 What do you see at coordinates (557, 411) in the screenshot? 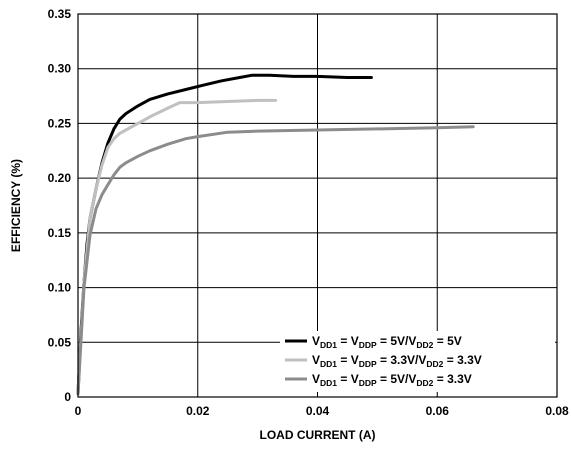
I see `x-tick-label: 0.08` at bounding box center [557, 411].